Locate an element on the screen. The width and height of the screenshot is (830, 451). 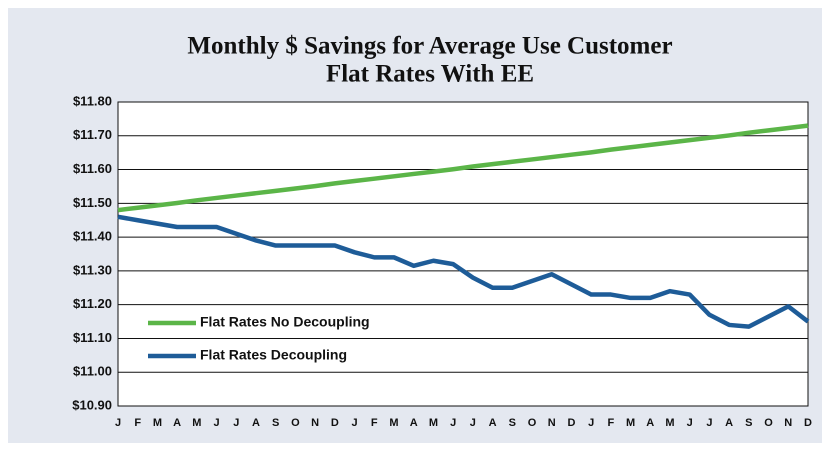
legend-label: Flat Rates No Decoupling is located at coordinates (285, 322).